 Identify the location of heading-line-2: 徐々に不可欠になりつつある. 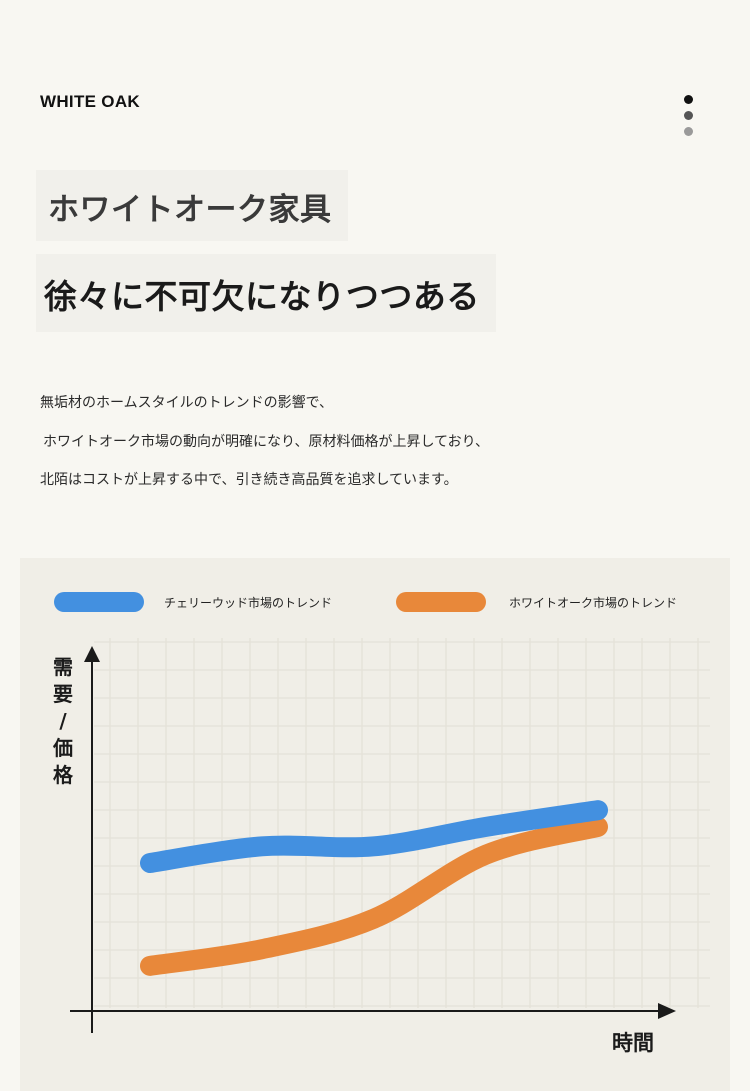
(266, 293).